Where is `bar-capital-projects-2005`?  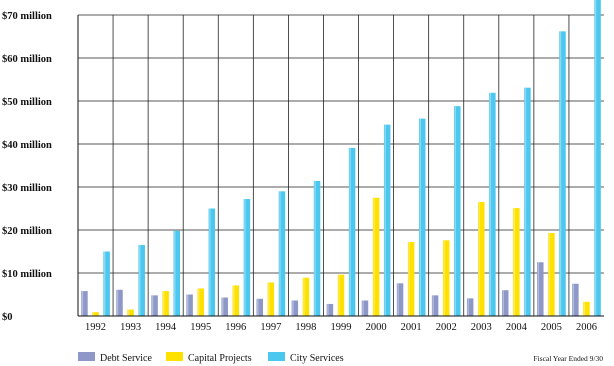
bar-capital-projects-2005 is located at coordinates (551, 274).